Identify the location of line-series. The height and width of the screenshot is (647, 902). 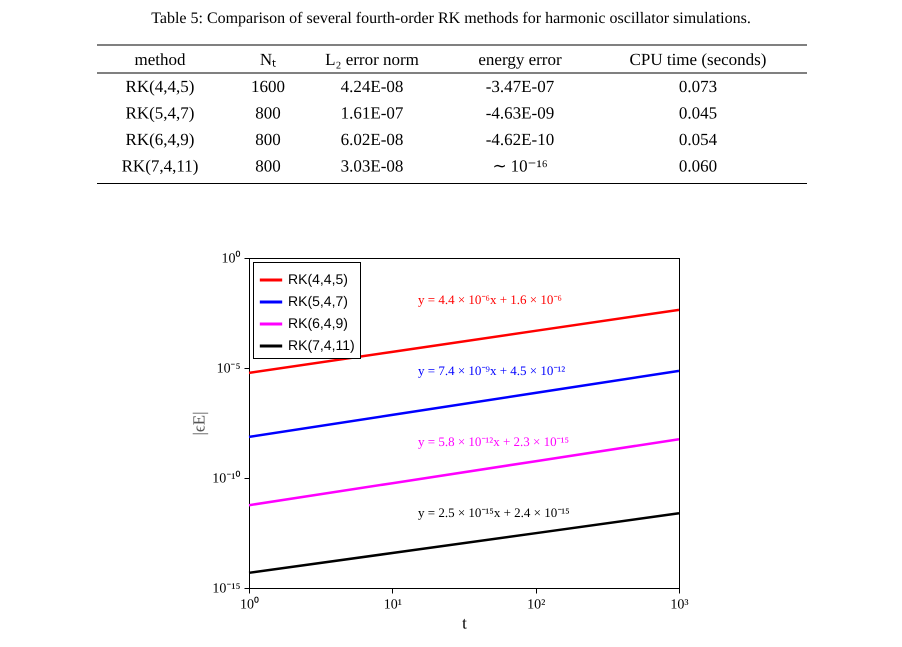
(464, 472).